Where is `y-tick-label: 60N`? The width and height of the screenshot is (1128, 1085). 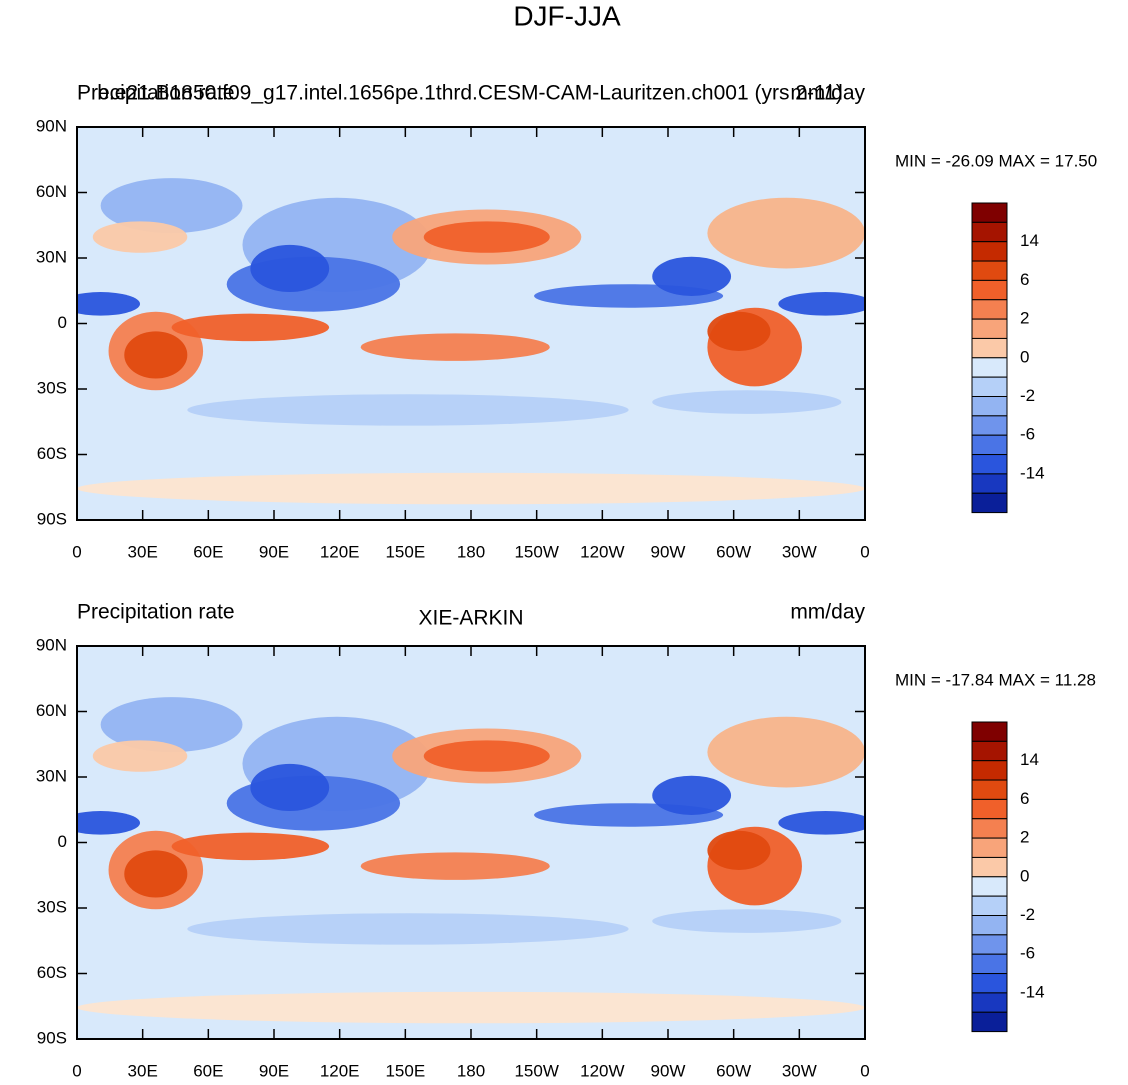
y-tick-label: 60N is located at coordinates (51, 710).